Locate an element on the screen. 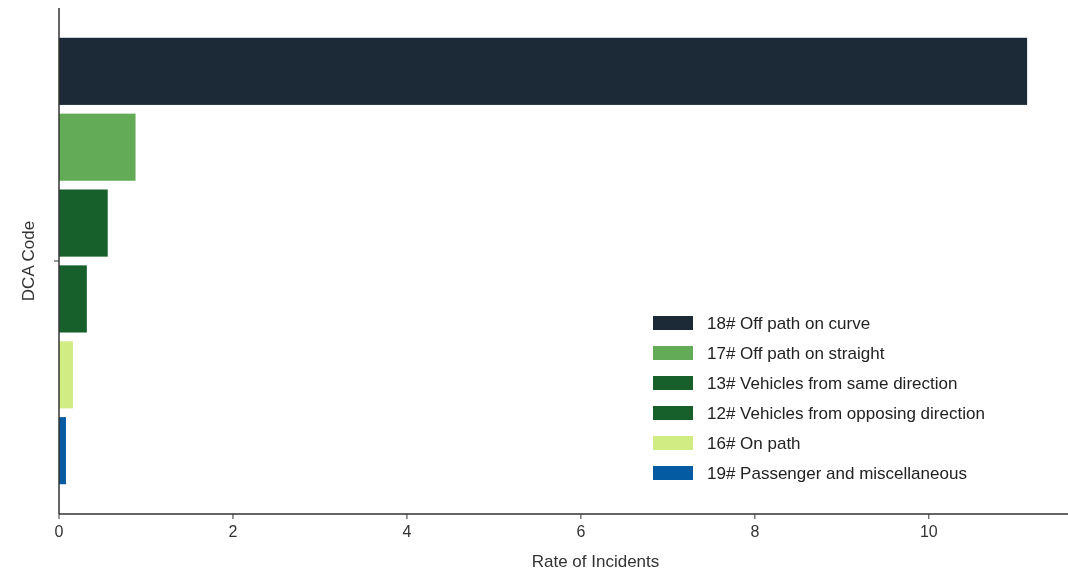  x-tick-label: 4 is located at coordinates (407, 531).